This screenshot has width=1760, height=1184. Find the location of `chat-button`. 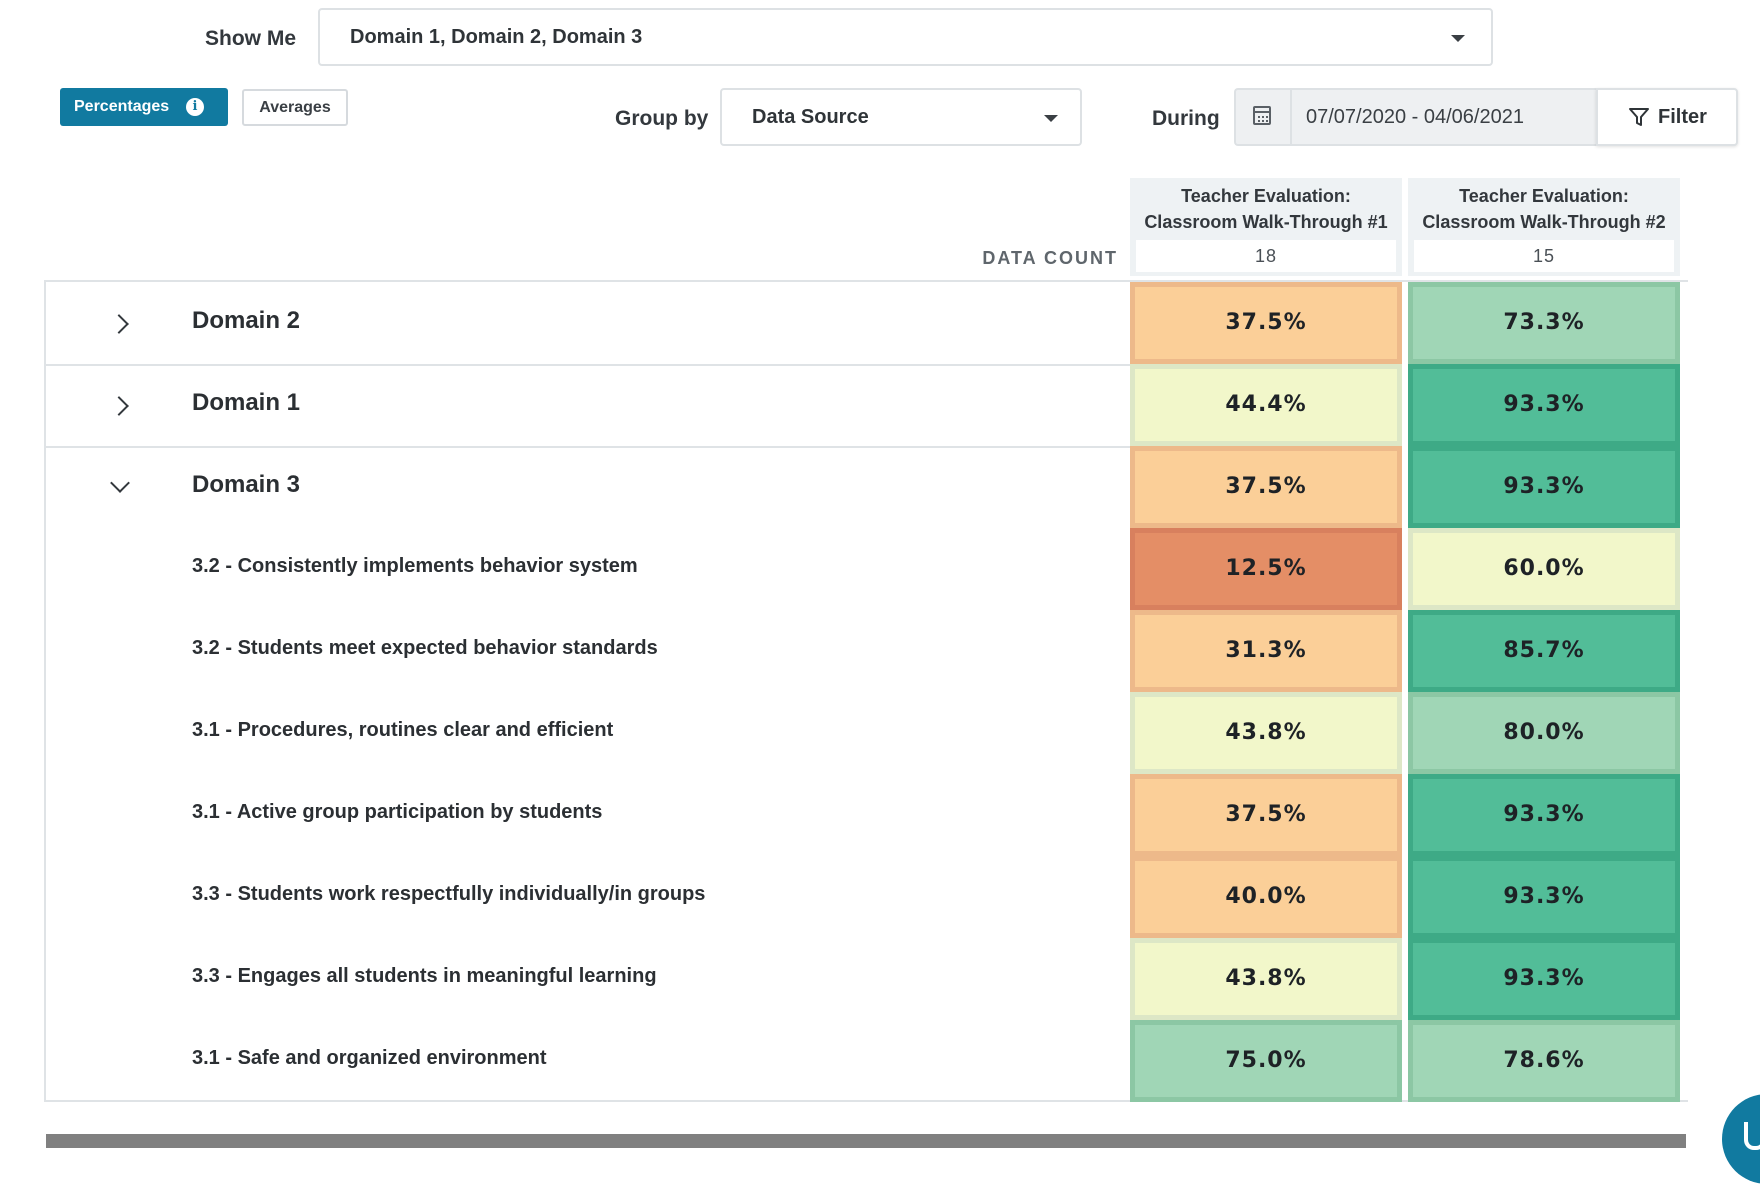

chat-button is located at coordinates (1741, 1139).